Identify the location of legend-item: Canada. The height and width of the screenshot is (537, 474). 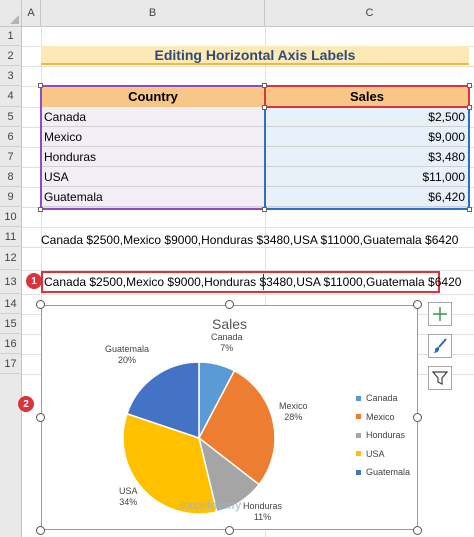
(383, 398).